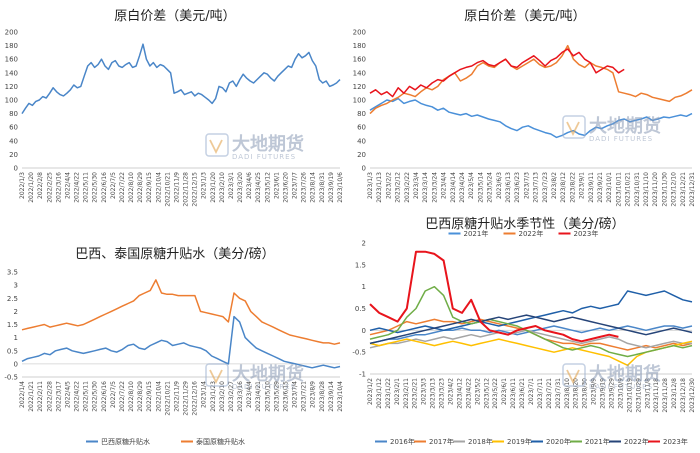 The height and width of the screenshot is (453, 700). I want to click on x-tick-label: 2022/12/16, so click(195, 398).